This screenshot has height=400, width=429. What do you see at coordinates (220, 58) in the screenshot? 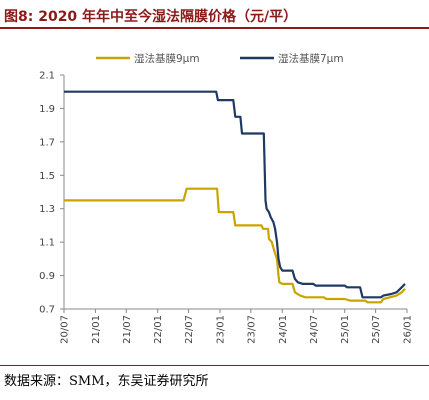
I see `legend: 湿法基膜9μm 湿法基膜7μm` at bounding box center [220, 58].